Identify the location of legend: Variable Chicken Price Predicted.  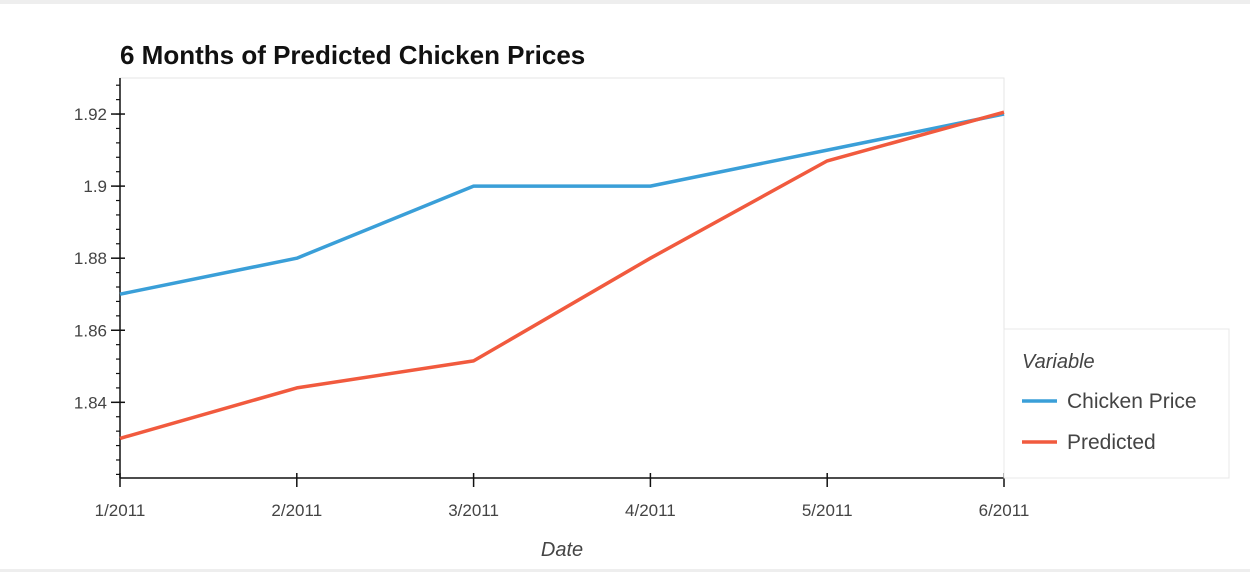
(1116, 403).